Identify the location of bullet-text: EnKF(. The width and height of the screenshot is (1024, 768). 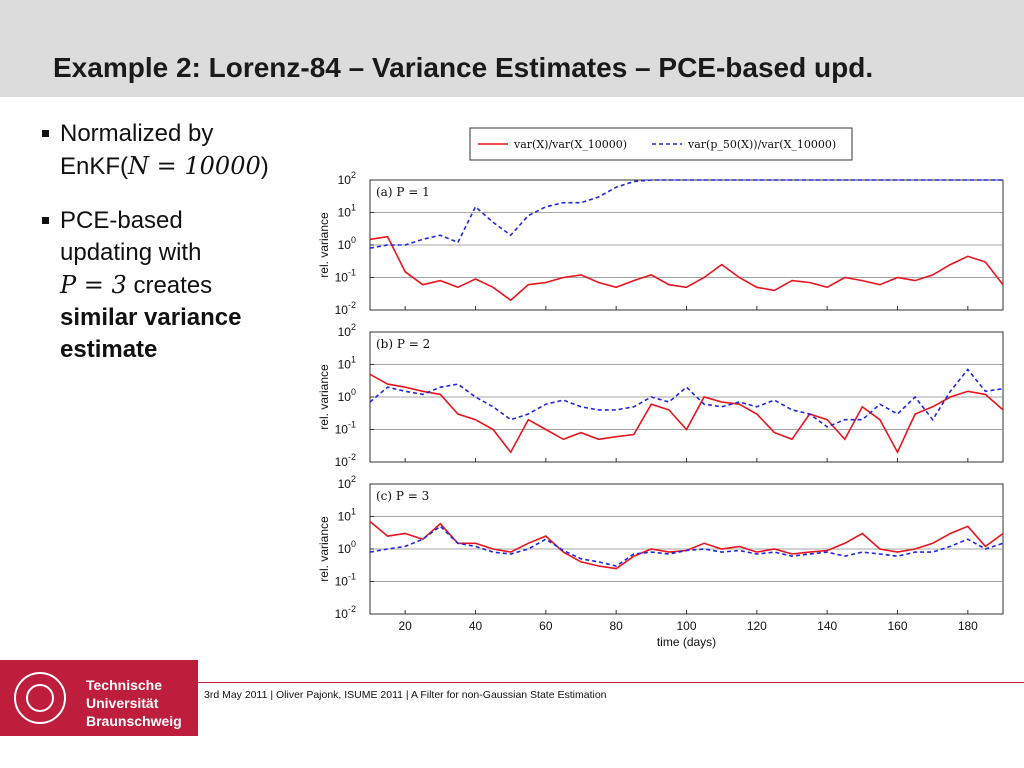
(94, 166).